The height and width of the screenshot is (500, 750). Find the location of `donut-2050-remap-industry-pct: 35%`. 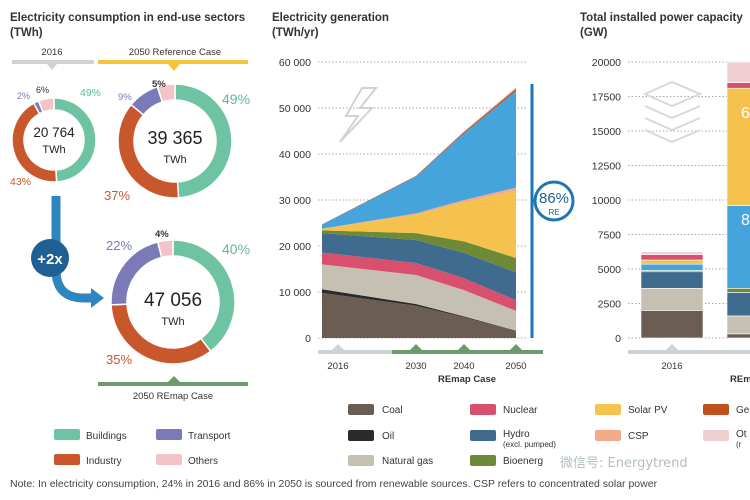

donut-2050-remap-industry-pct: 35% is located at coordinates (119, 359).